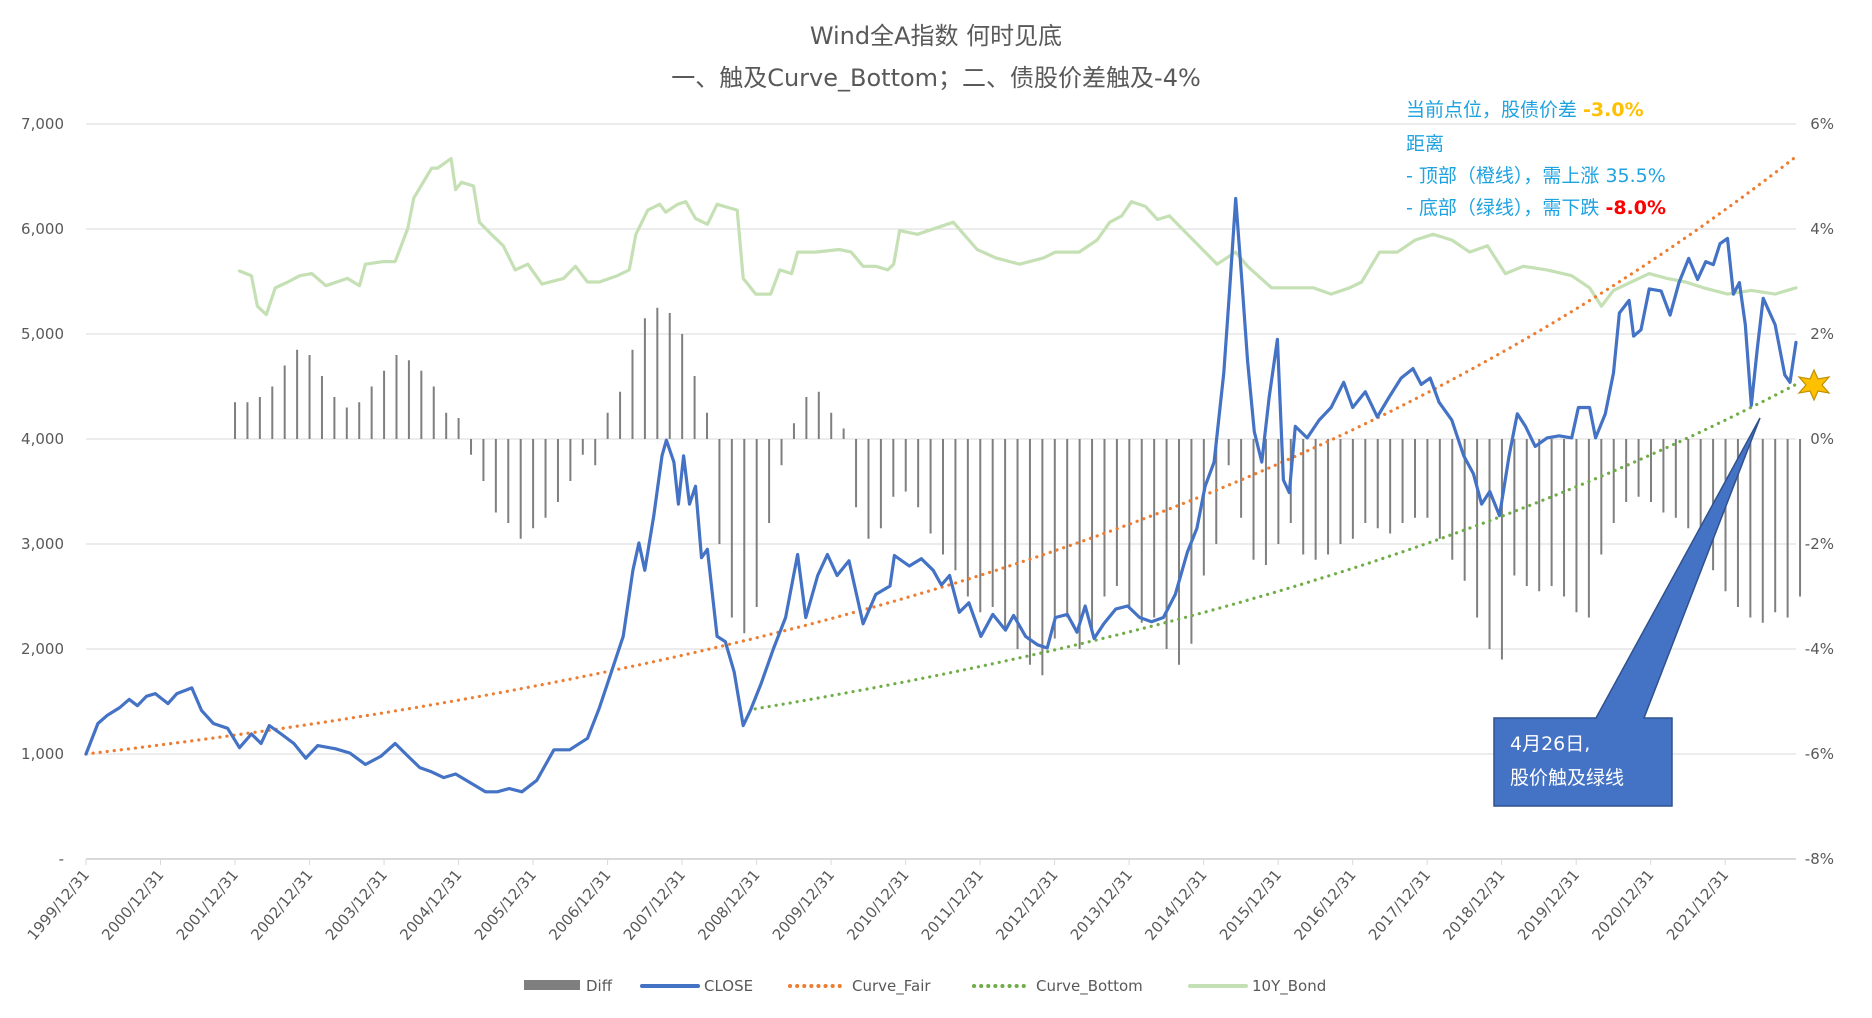 This screenshot has height=1018, width=1872. What do you see at coordinates (61, 859) in the screenshot?
I see `left-tick-label: -` at bounding box center [61, 859].